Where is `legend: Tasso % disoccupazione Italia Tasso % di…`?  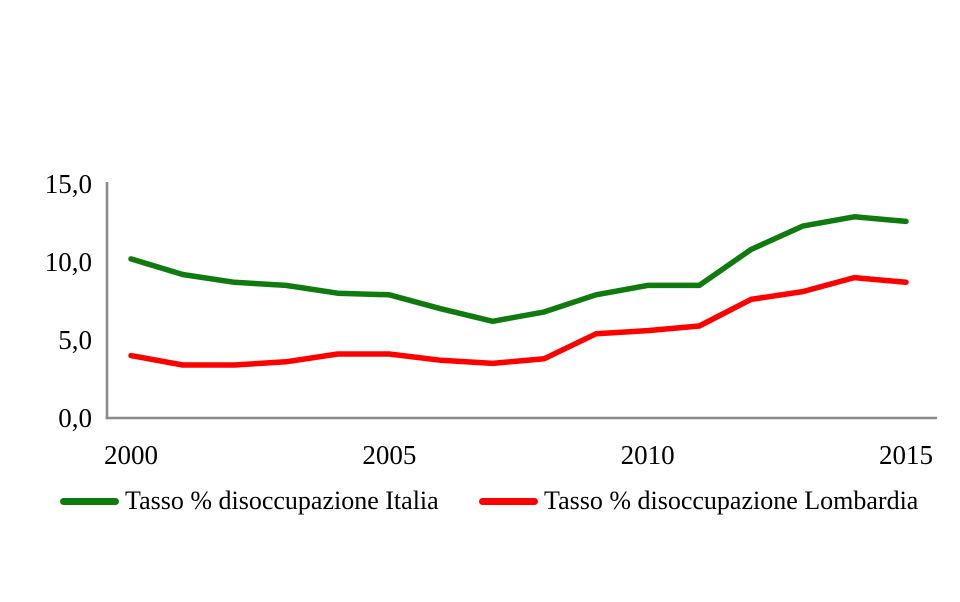
legend: Tasso % disoccupazione Italia Tasso % di… is located at coordinates (480, 501).